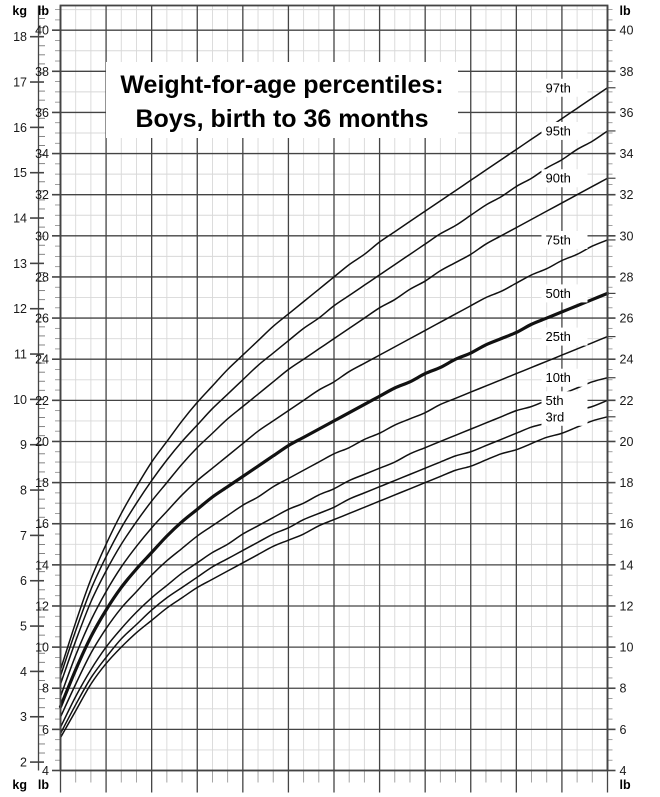 The height and width of the screenshot is (797, 660). I want to click on lb-tick-label-right: 40, so click(627, 31).